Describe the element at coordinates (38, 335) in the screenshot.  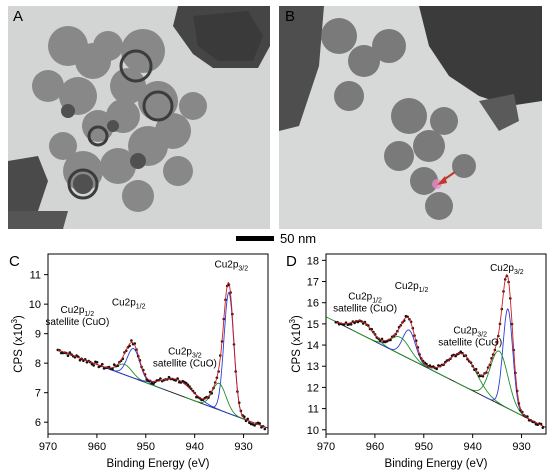
I see `y-tick-label: 9` at that location.